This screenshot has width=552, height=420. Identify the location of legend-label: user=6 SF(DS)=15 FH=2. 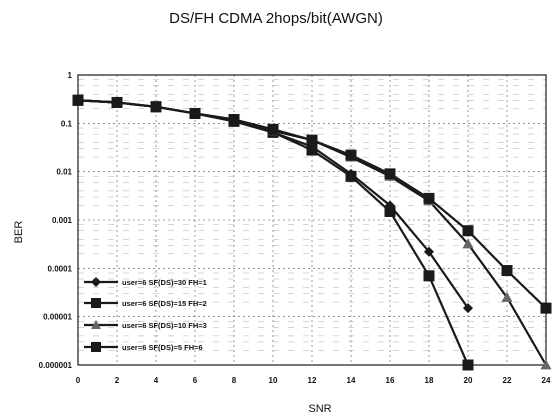
(164, 303).